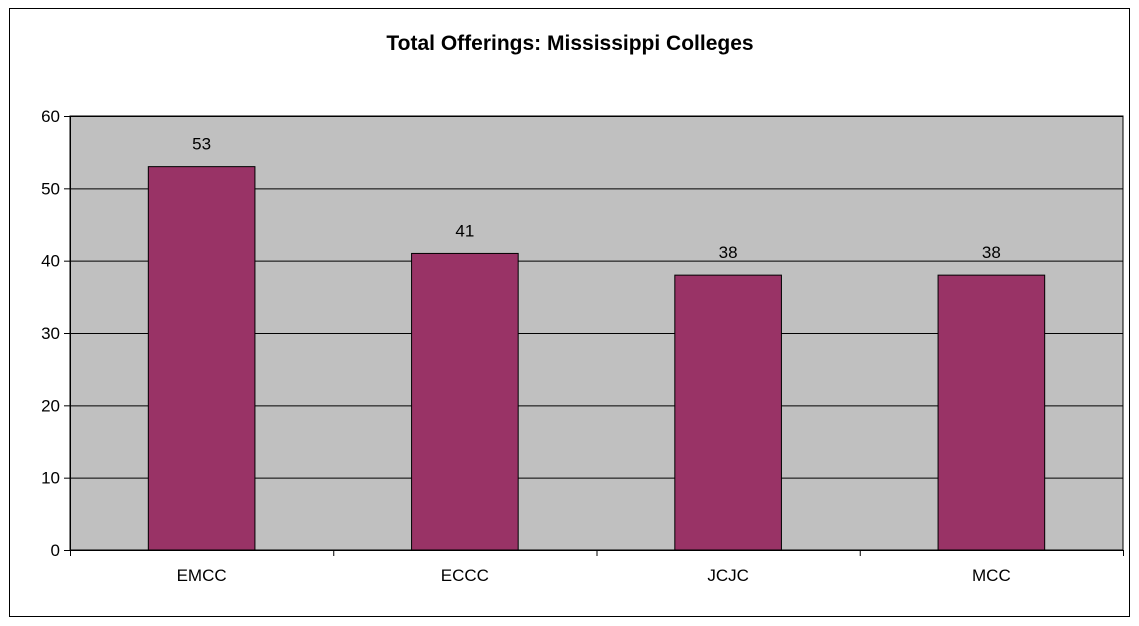 This screenshot has height=626, width=1139. I want to click on y-tick-label: 30, so click(50, 333).